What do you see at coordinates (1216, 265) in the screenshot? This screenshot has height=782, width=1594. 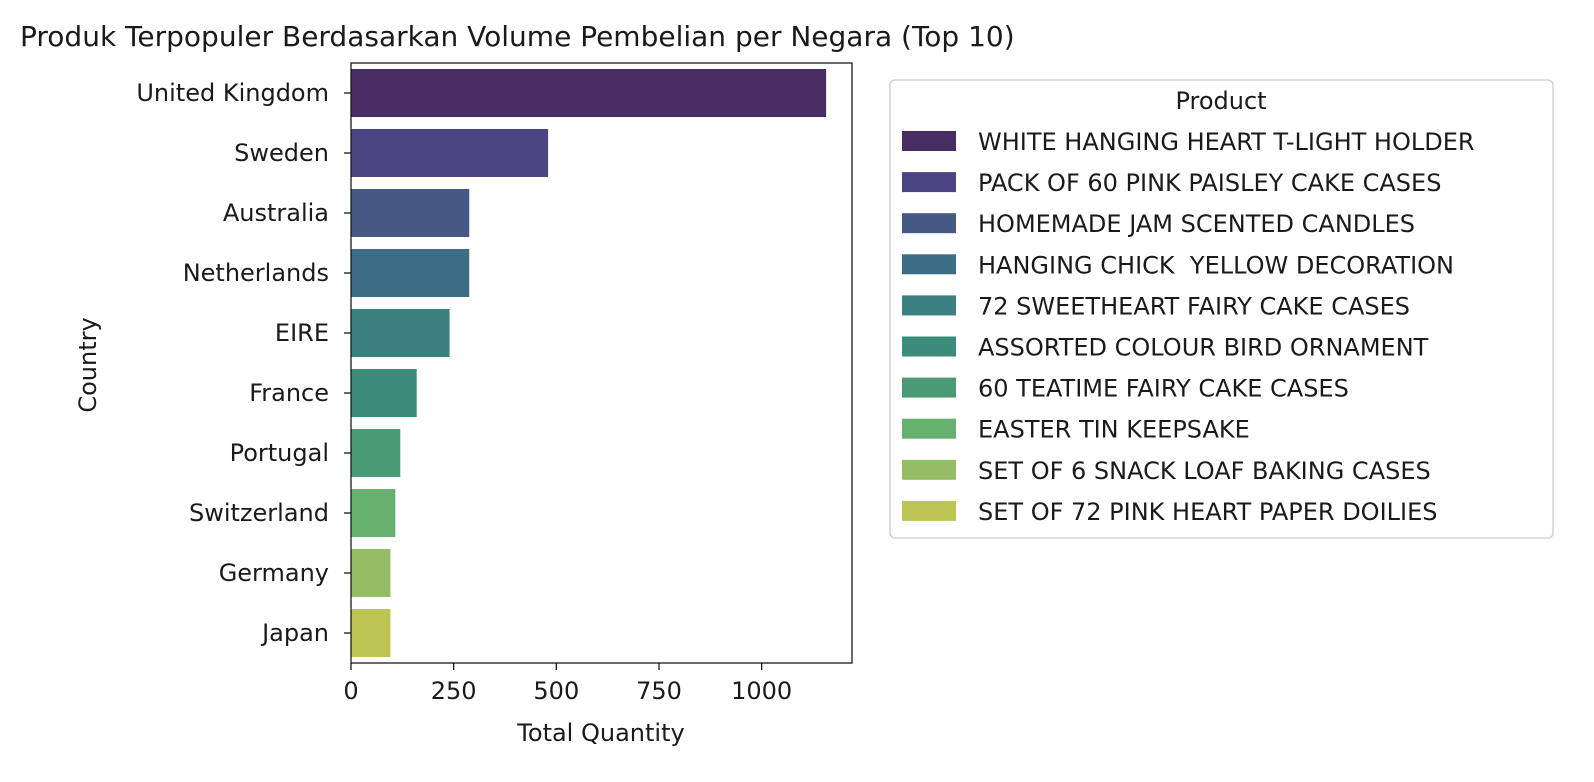 I see `legend-label: HANGING CHICK YELLOW DECORATION` at bounding box center [1216, 265].